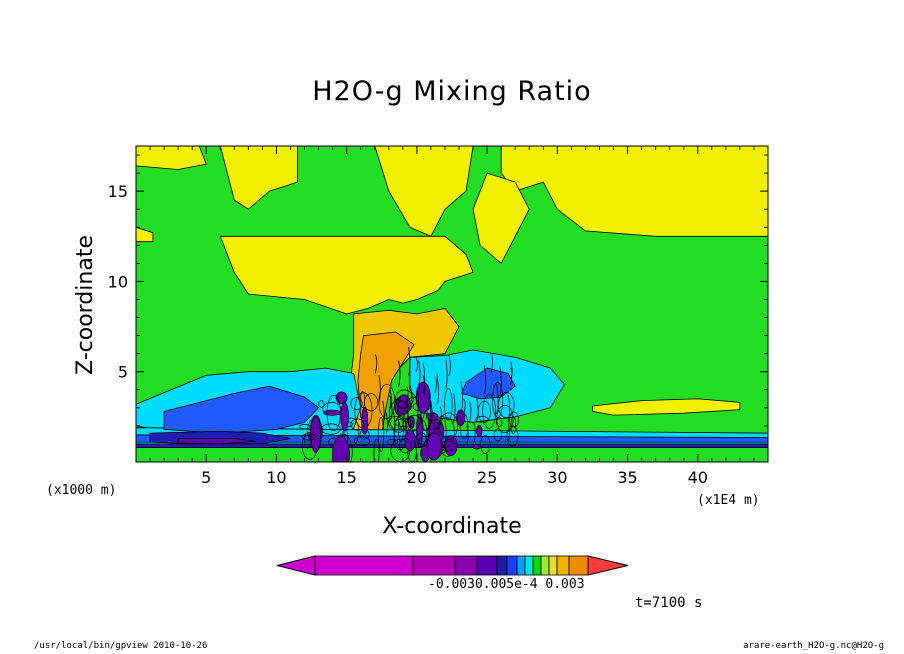 The image size is (904, 654). Describe the element at coordinates (669, 603) in the screenshot. I see `time-label: t=7100 s` at that location.